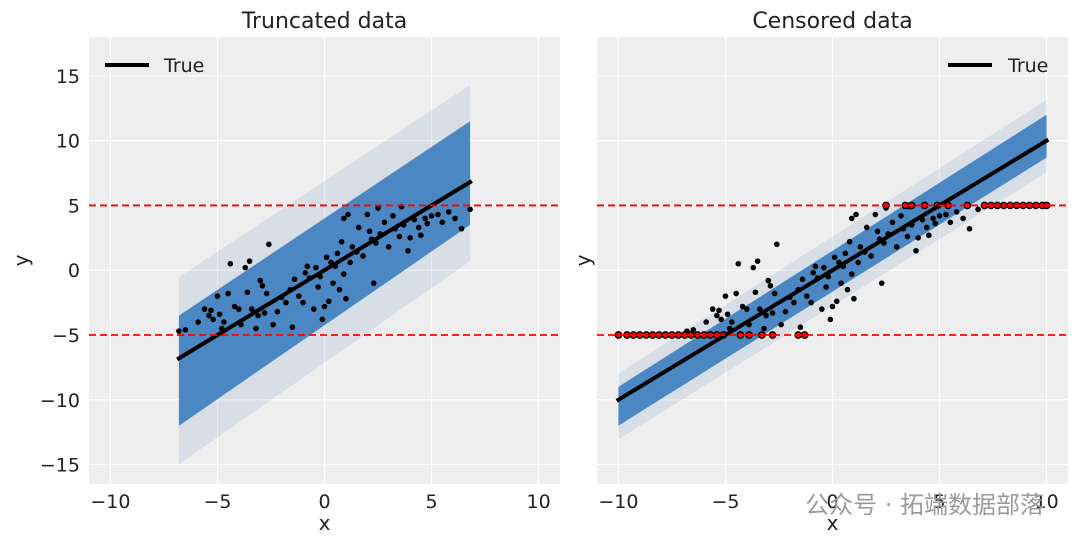 The width and height of the screenshot is (1080, 546). What do you see at coordinates (110, 502) in the screenshot?
I see `x-tick-label: −10` at bounding box center [110, 502].